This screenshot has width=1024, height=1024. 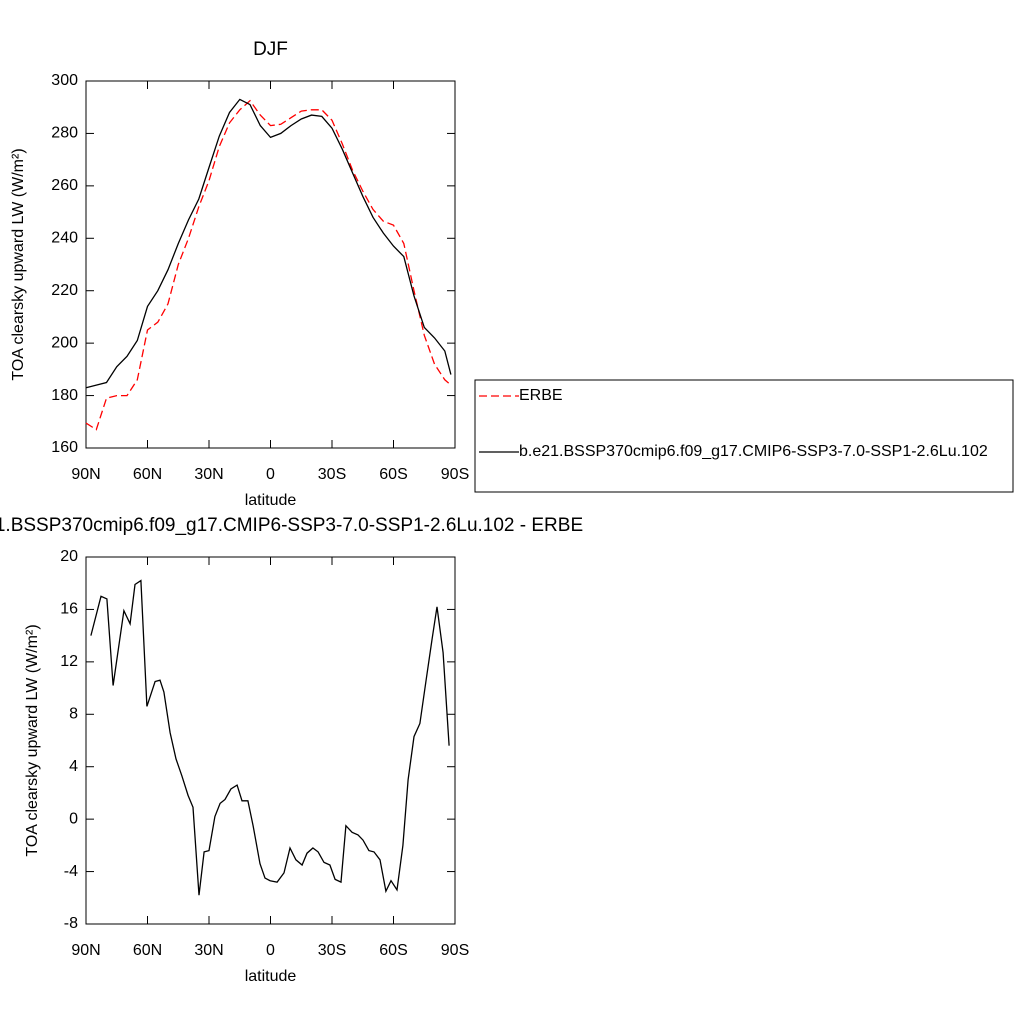 I want to click on y-tick-label: -4, so click(x=71, y=871).